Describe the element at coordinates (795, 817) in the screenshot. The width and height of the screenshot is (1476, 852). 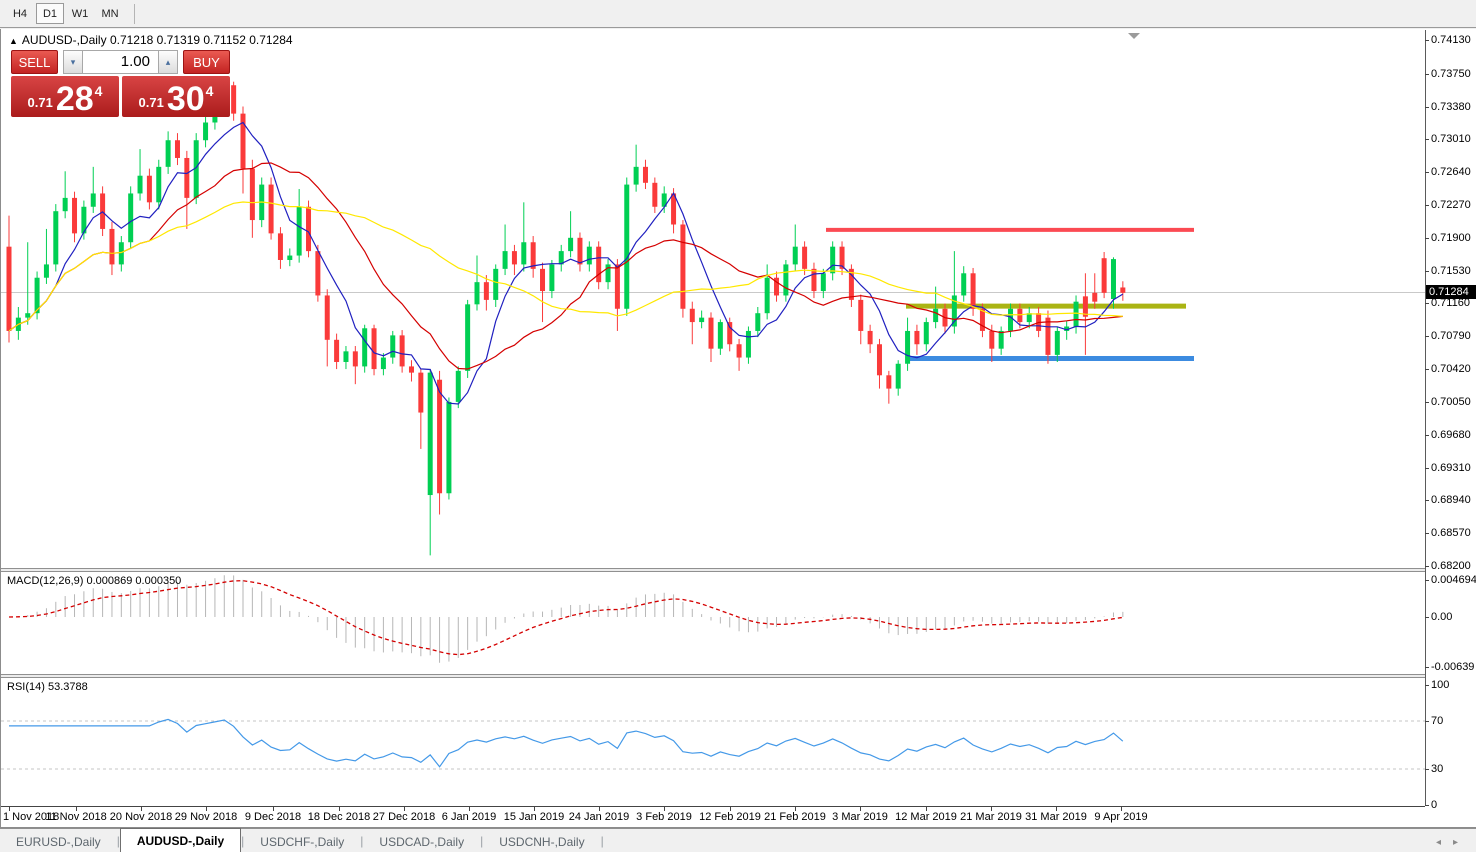
I see `date-label: 21 Feb 2019` at that location.